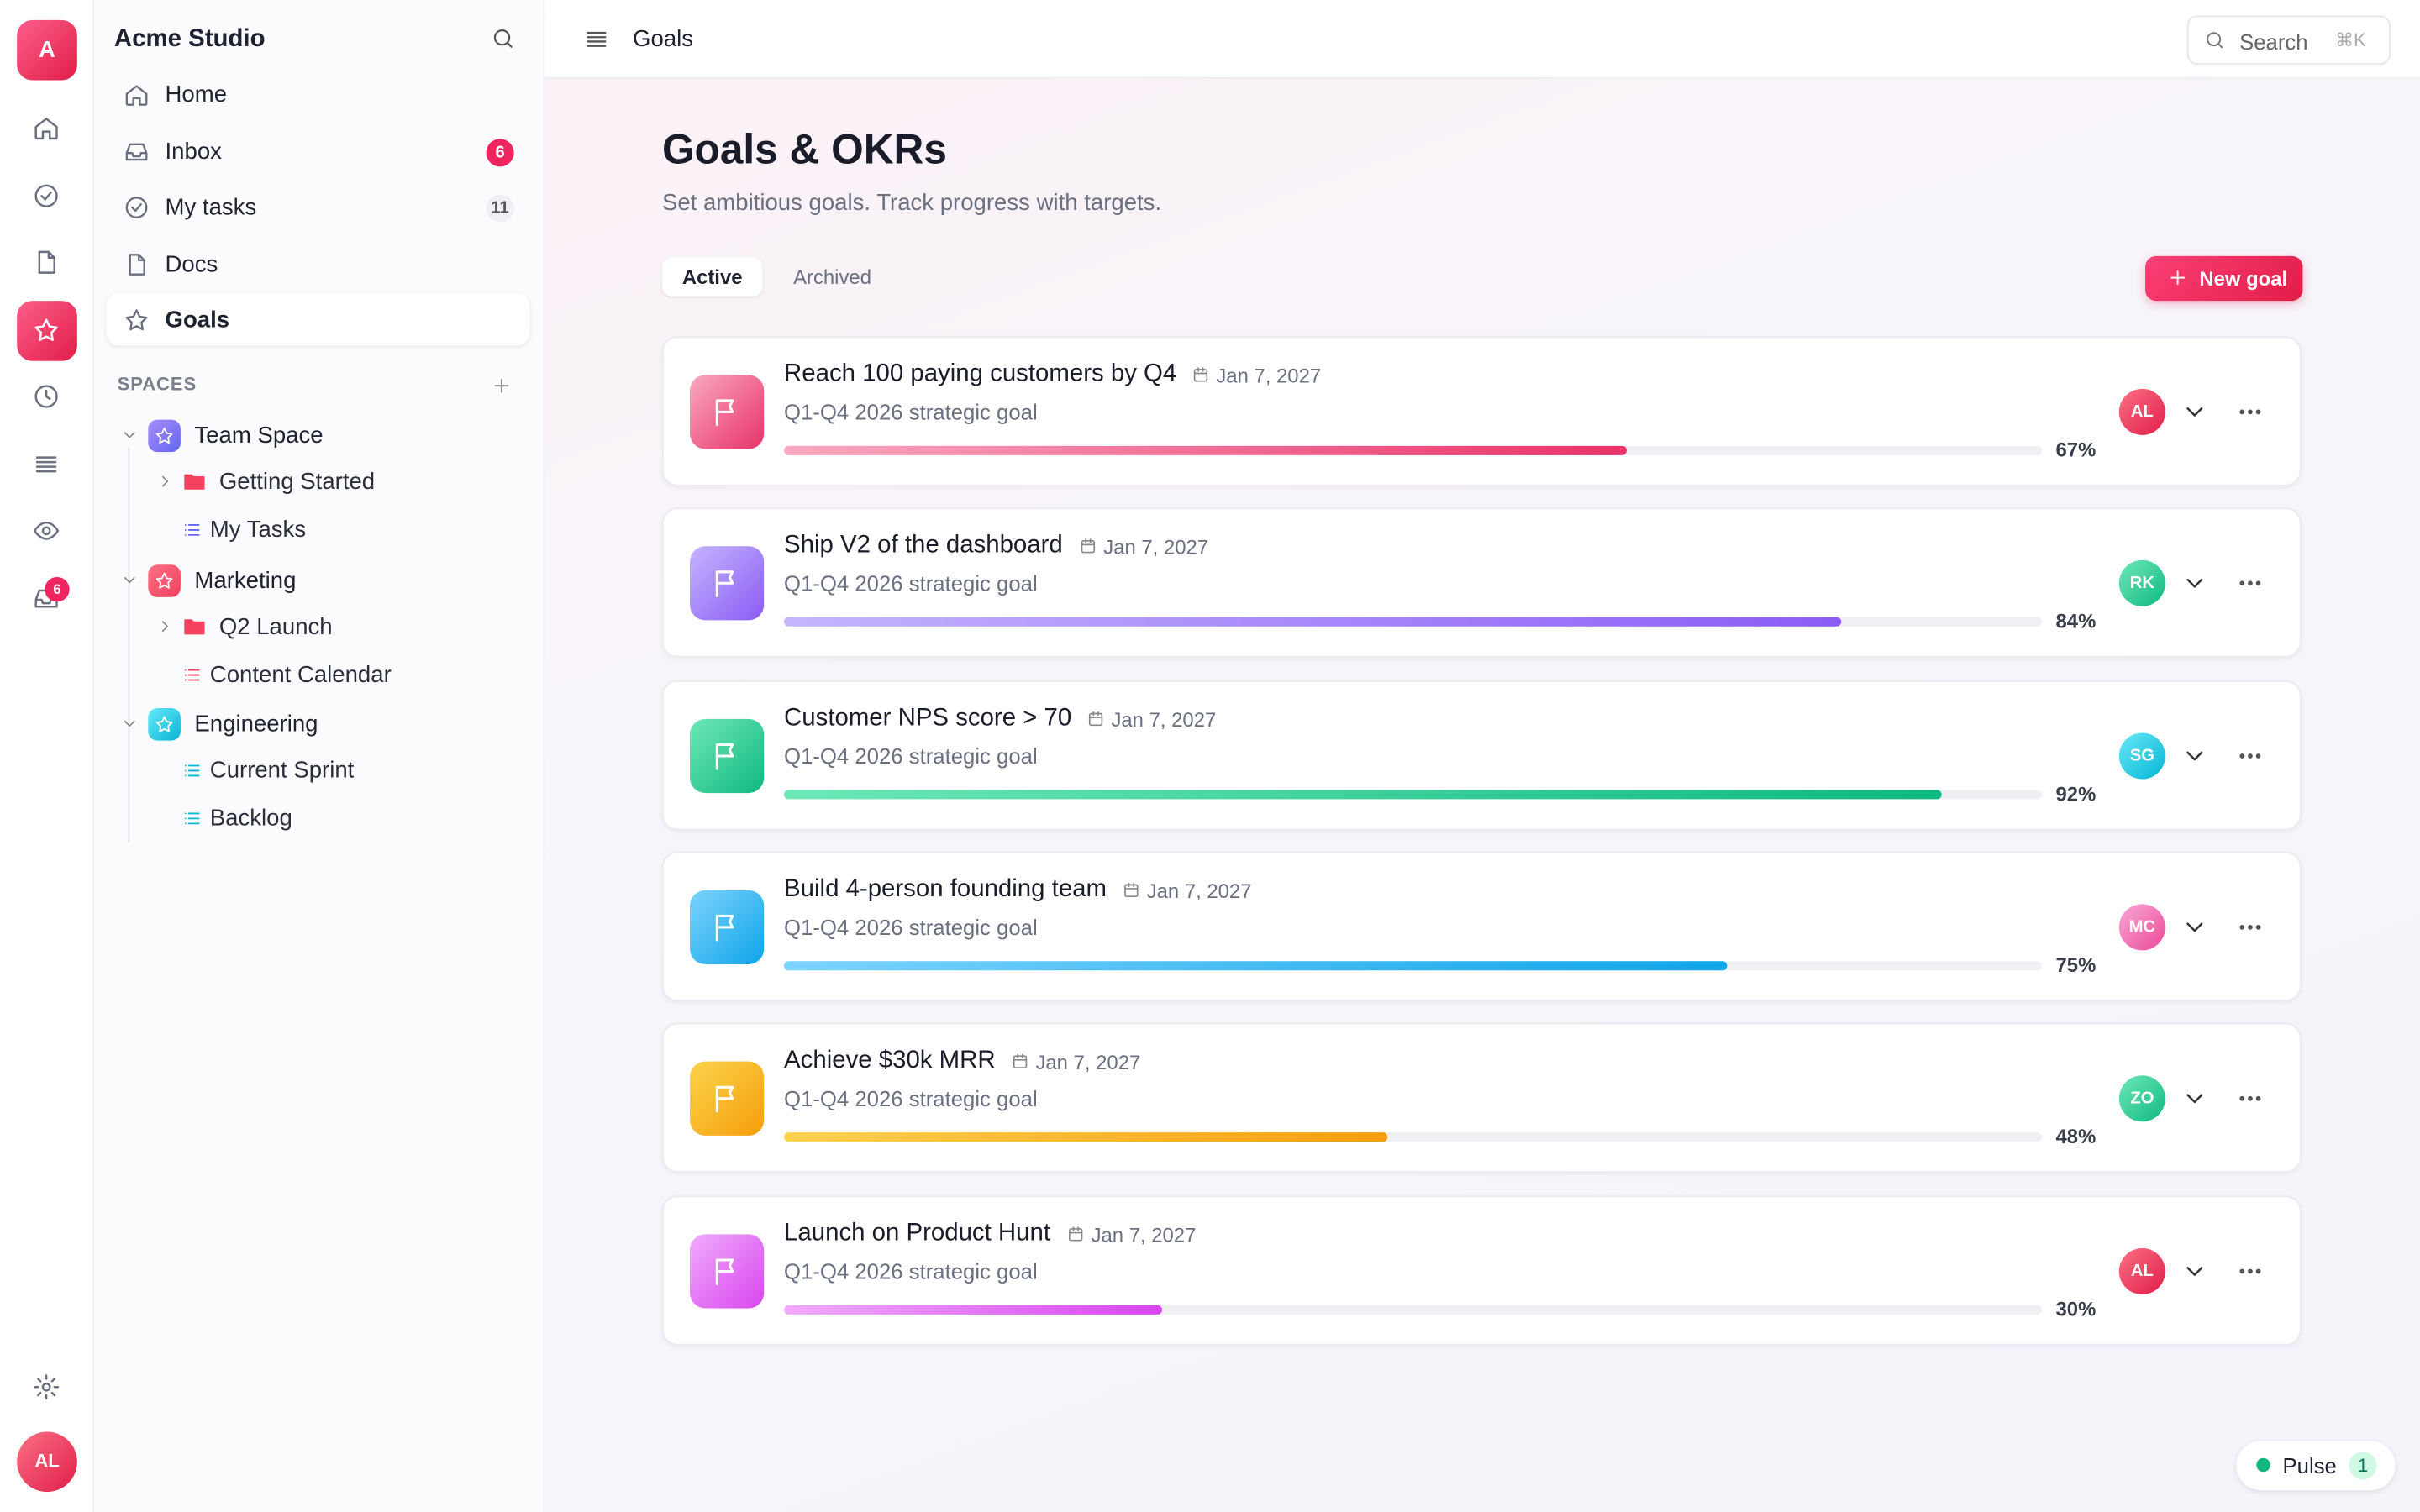 Image resolution: width=2420 pixels, height=1512 pixels. I want to click on nav-item: Inbox 6, so click(318, 150).